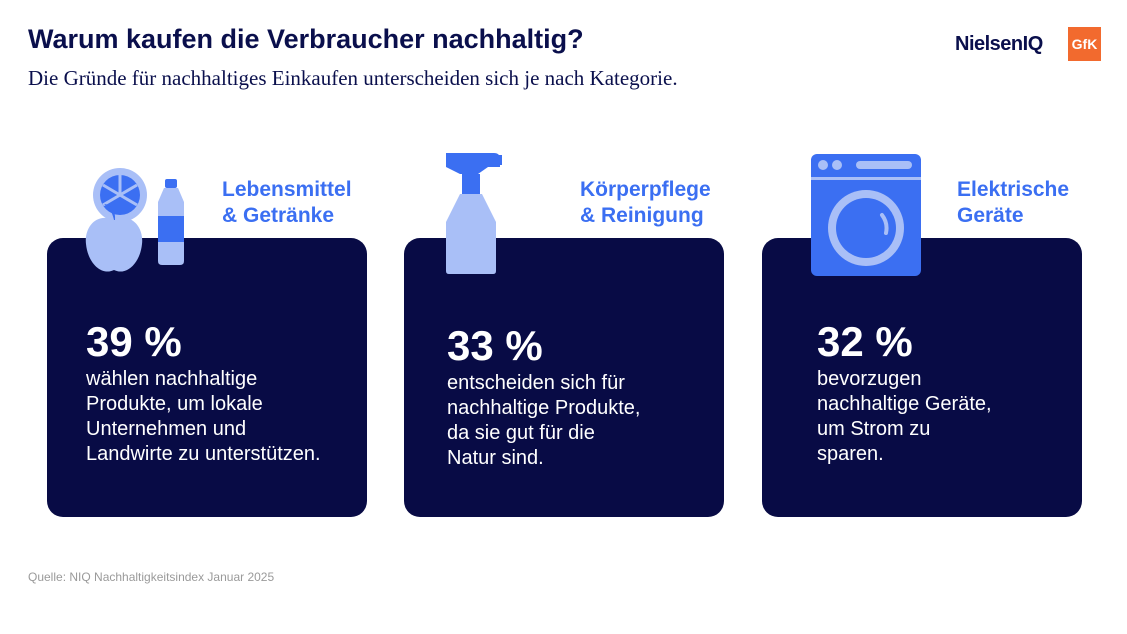 This screenshot has height=634, width=1127. What do you see at coordinates (287, 202) in the screenshot?
I see `category-label-food: Lebensmittel & Getränke` at bounding box center [287, 202].